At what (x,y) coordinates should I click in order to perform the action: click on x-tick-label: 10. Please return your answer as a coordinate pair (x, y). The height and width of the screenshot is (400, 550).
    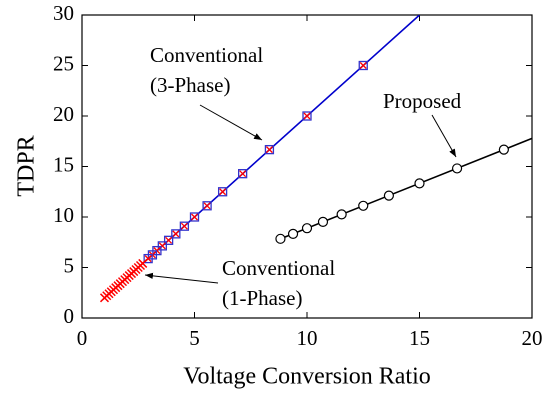
    Looking at the image, I should click on (307, 338).